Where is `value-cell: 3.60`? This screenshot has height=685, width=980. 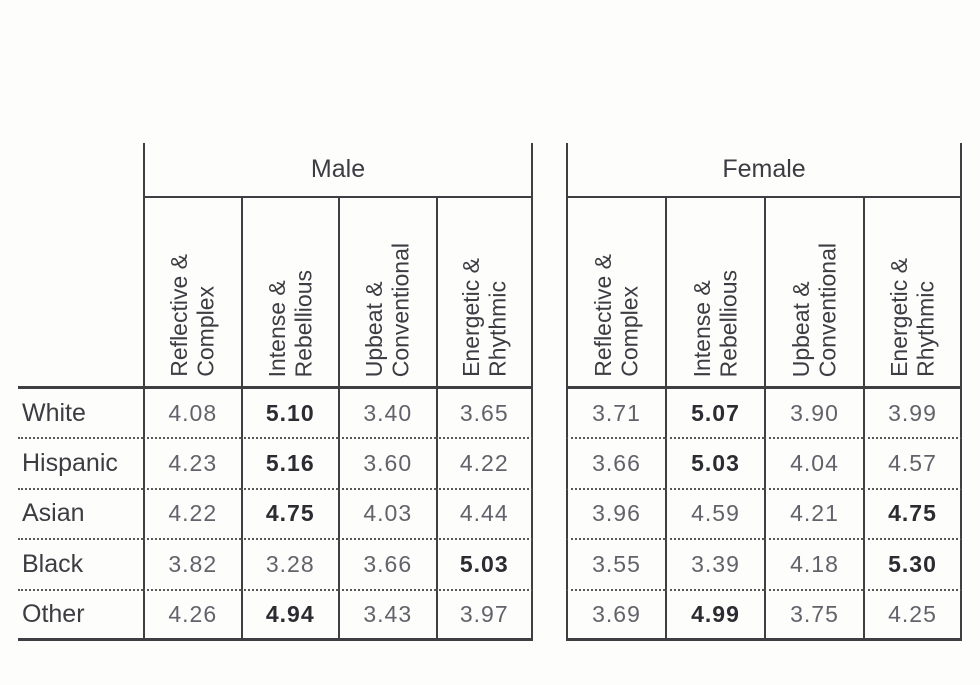 value-cell: 3.60 is located at coordinates (387, 464).